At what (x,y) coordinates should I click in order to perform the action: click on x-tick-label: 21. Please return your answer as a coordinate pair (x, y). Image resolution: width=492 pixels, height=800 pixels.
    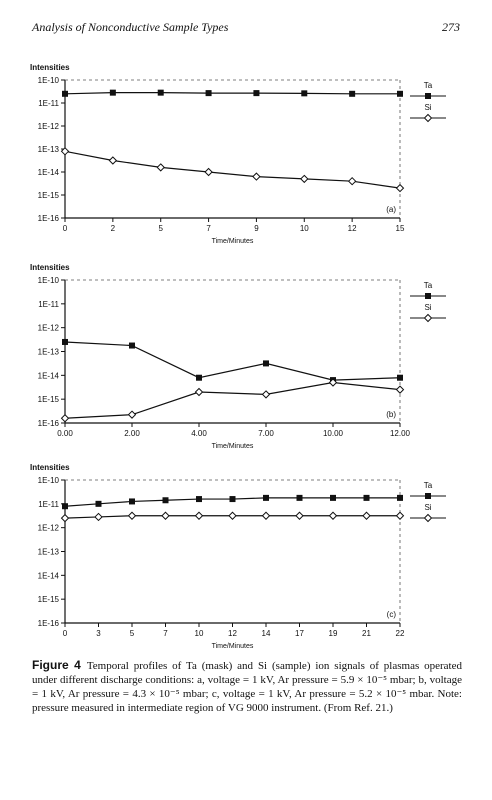
    Looking at the image, I should click on (366, 633).